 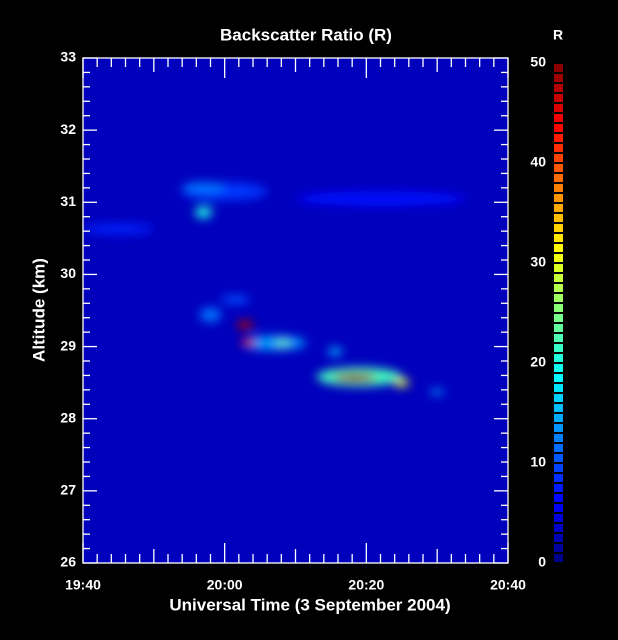 I want to click on y-tick-label: 26, so click(x=68, y=562).